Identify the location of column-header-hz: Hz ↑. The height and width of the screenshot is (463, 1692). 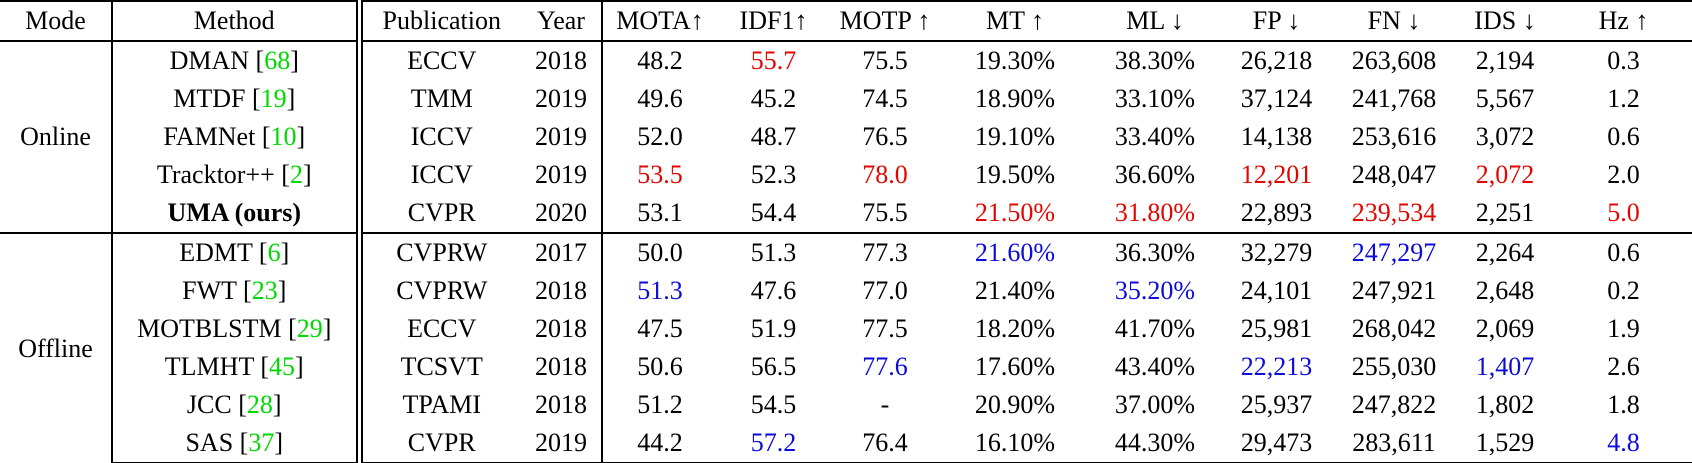
(1623, 21).